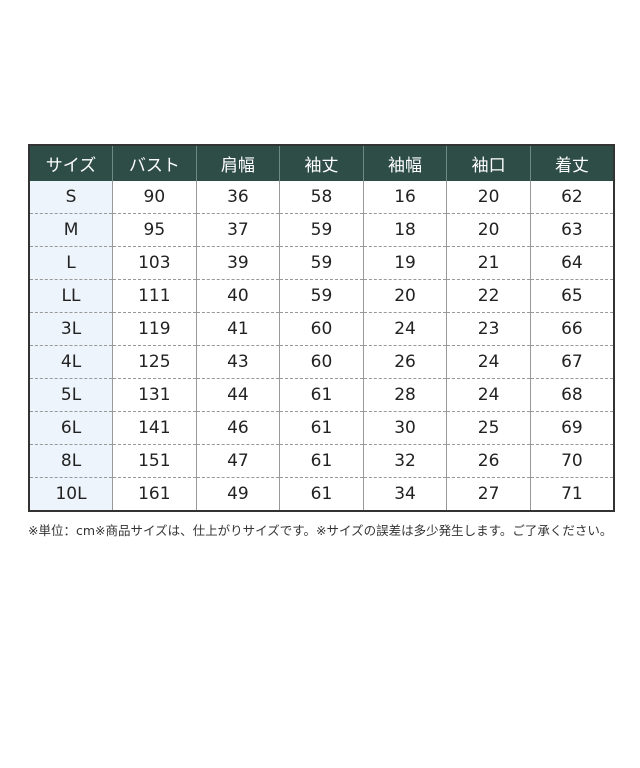 Image resolution: width=640 pixels, height=768 pixels. What do you see at coordinates (154, 461) in the screenshot?
I see `measurement-cell: 151` at bounding box center [154, 461].